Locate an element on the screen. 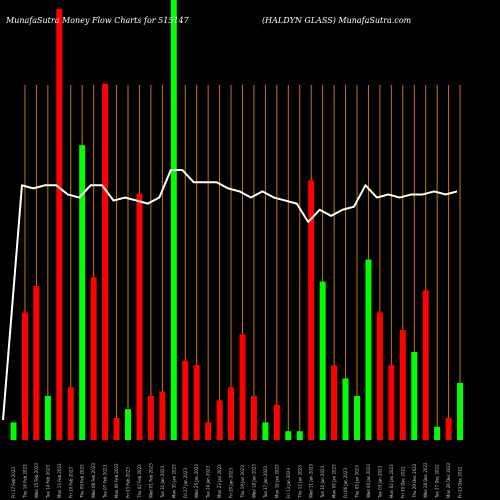 This screenshot has height=500, width=500. x-tick-label: Wed 25 Jan 2023 is located at coordinates (196, 481).